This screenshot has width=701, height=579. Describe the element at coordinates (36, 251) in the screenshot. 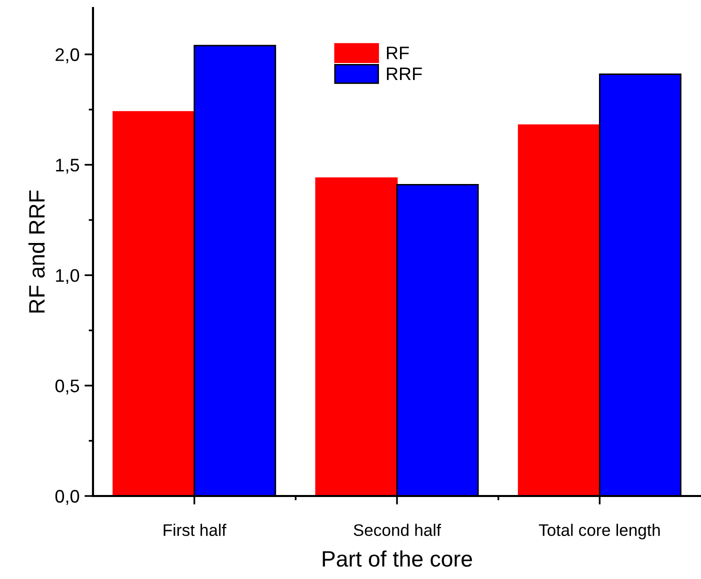

I see `y-axis-title: RF and RRF` at that location.